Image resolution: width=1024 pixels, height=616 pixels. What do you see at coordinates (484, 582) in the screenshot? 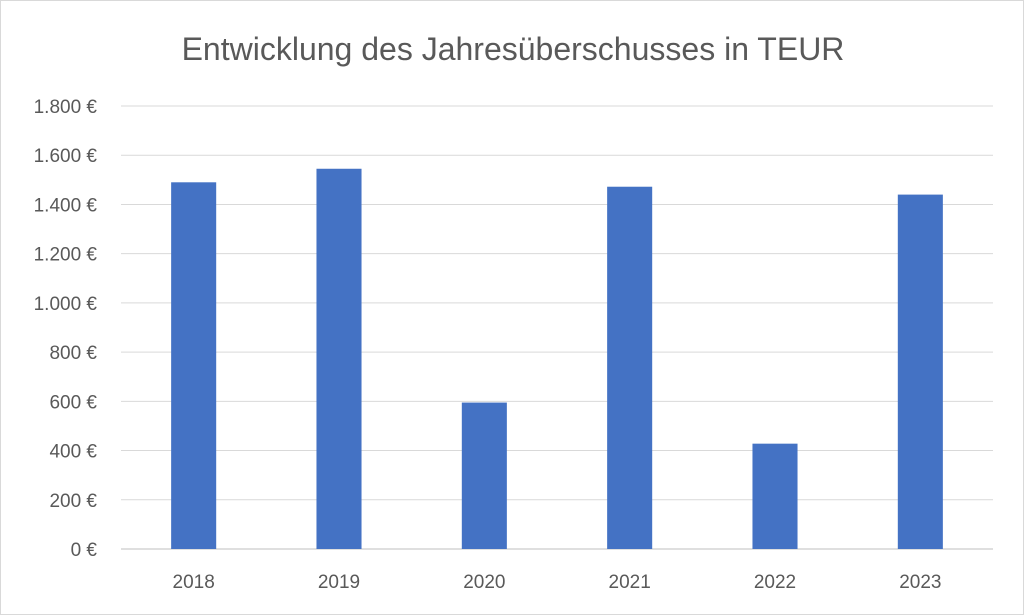
I see `x-tick-label: 2020` at bounding box center [484, 582].